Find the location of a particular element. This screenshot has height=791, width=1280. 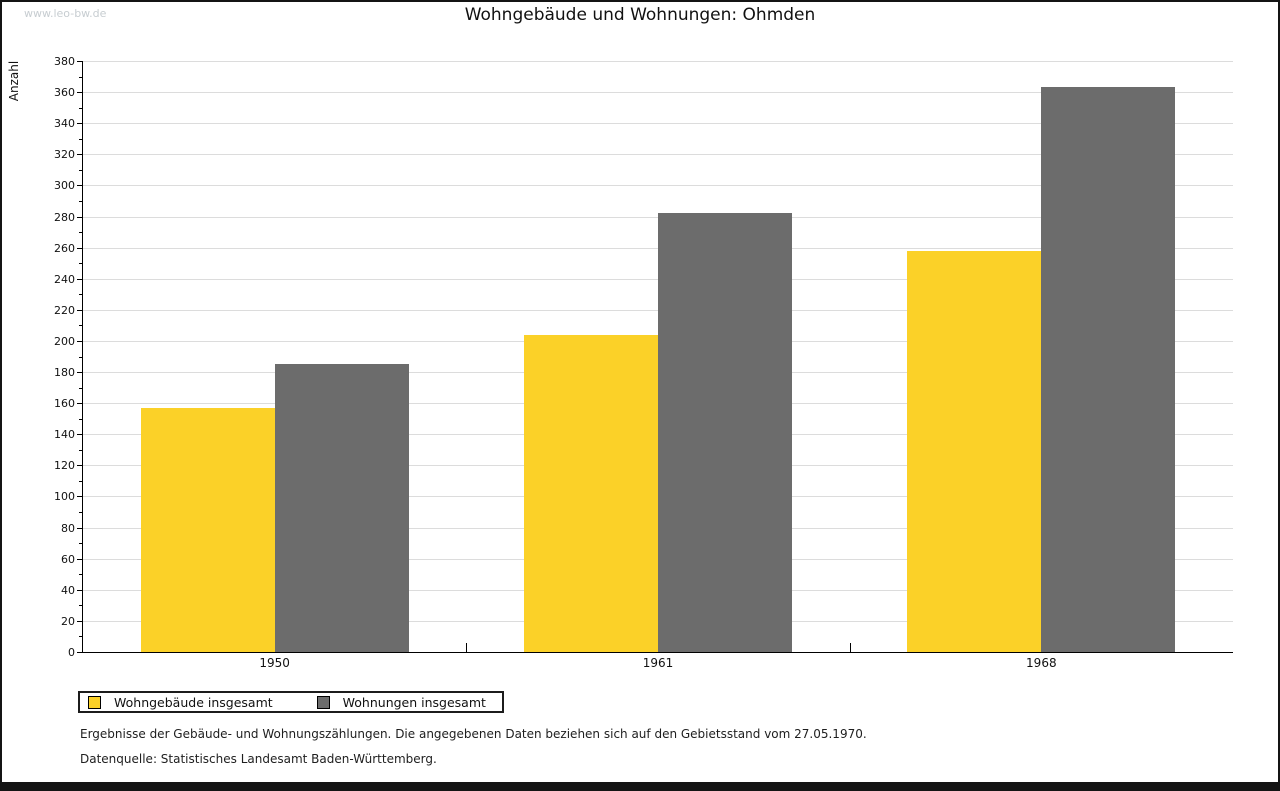

bar-wohngebäude-1950 is located at coordinates (207, 529).